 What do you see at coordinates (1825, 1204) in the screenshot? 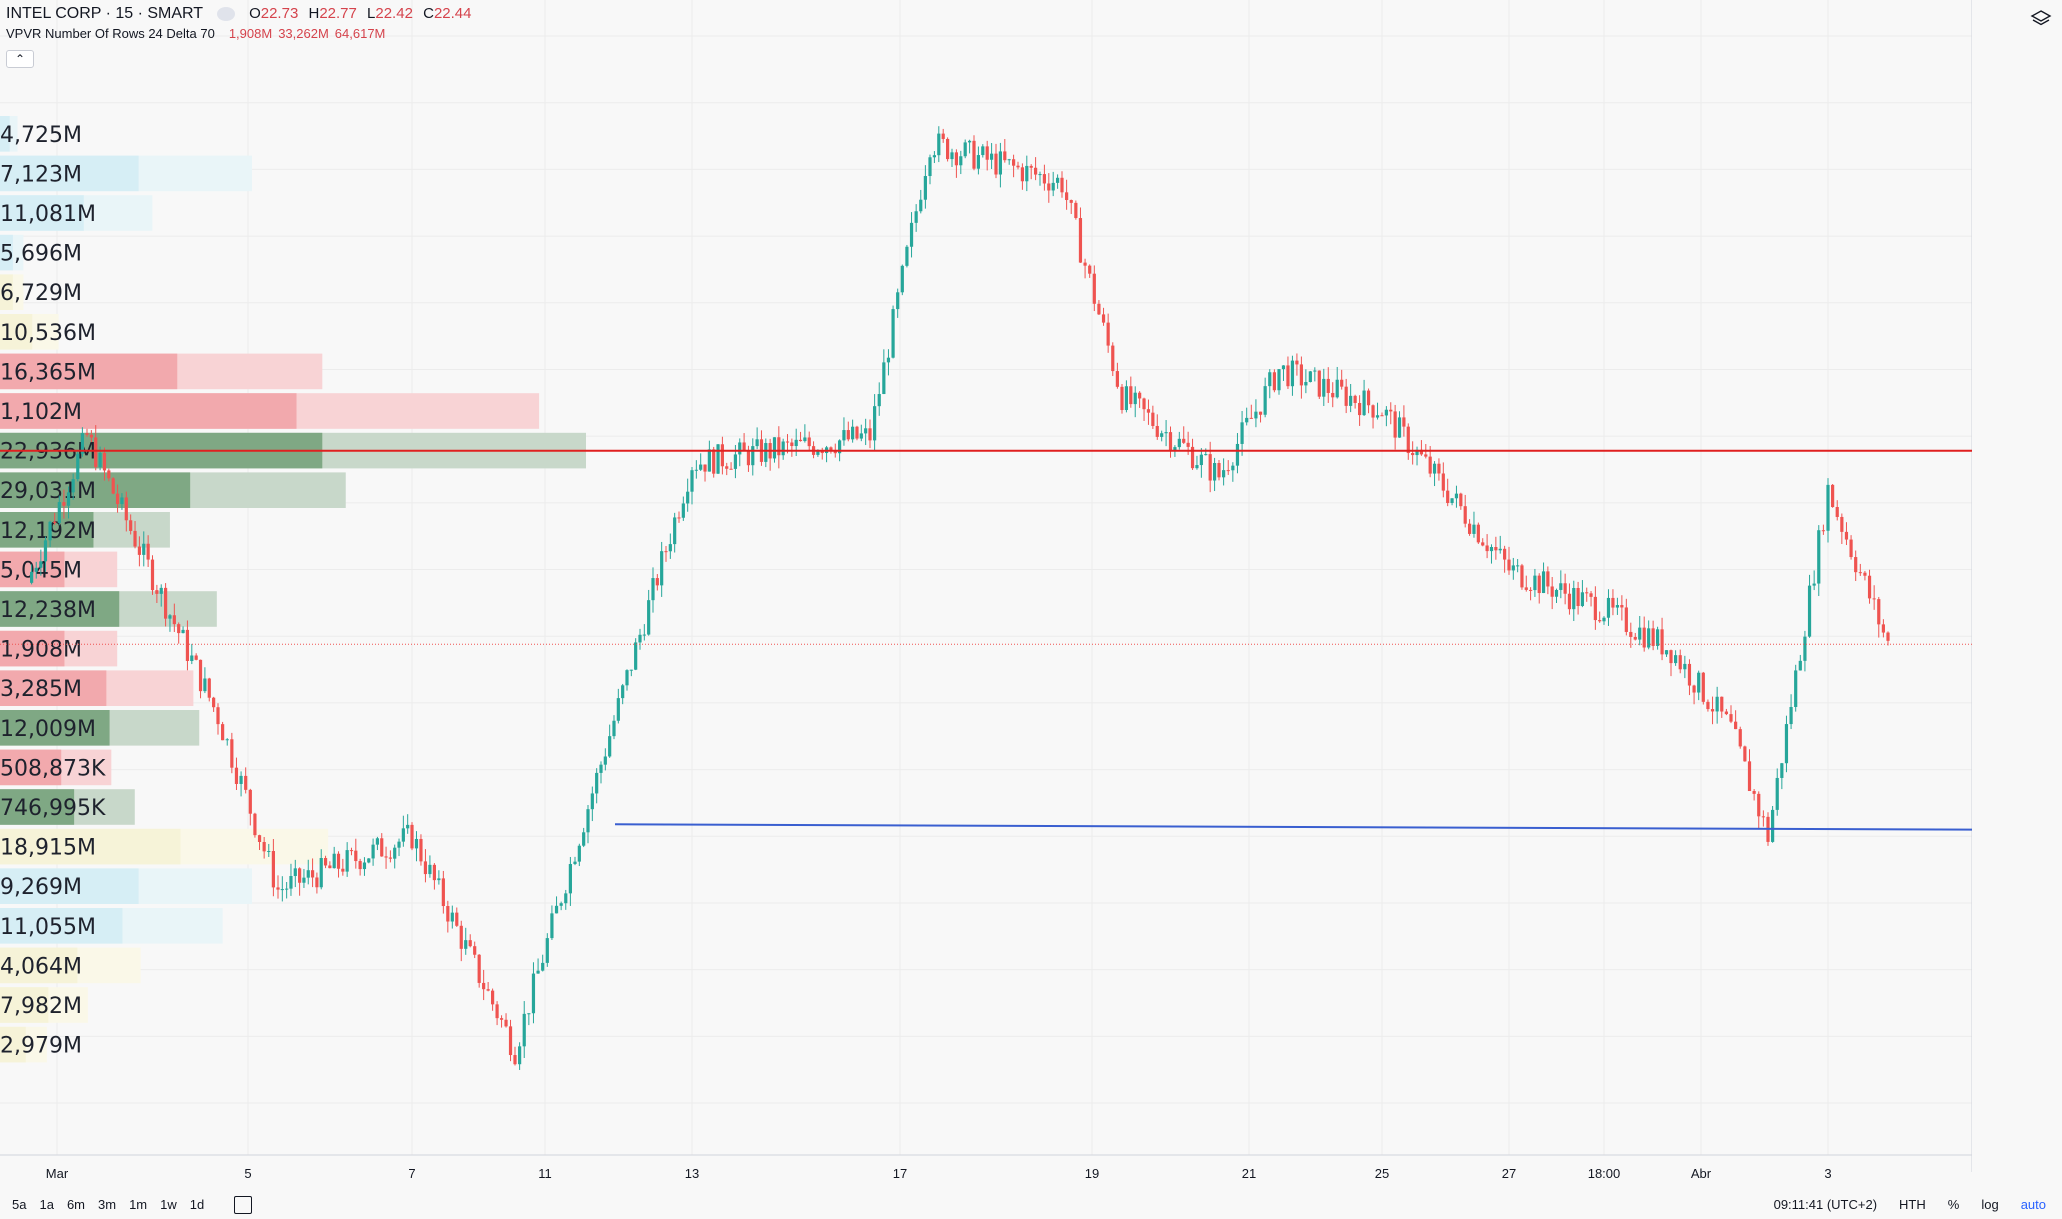
I see `clock-readout: 09:11:41 (UTC+2)` at bounding box center [1825, 1204].